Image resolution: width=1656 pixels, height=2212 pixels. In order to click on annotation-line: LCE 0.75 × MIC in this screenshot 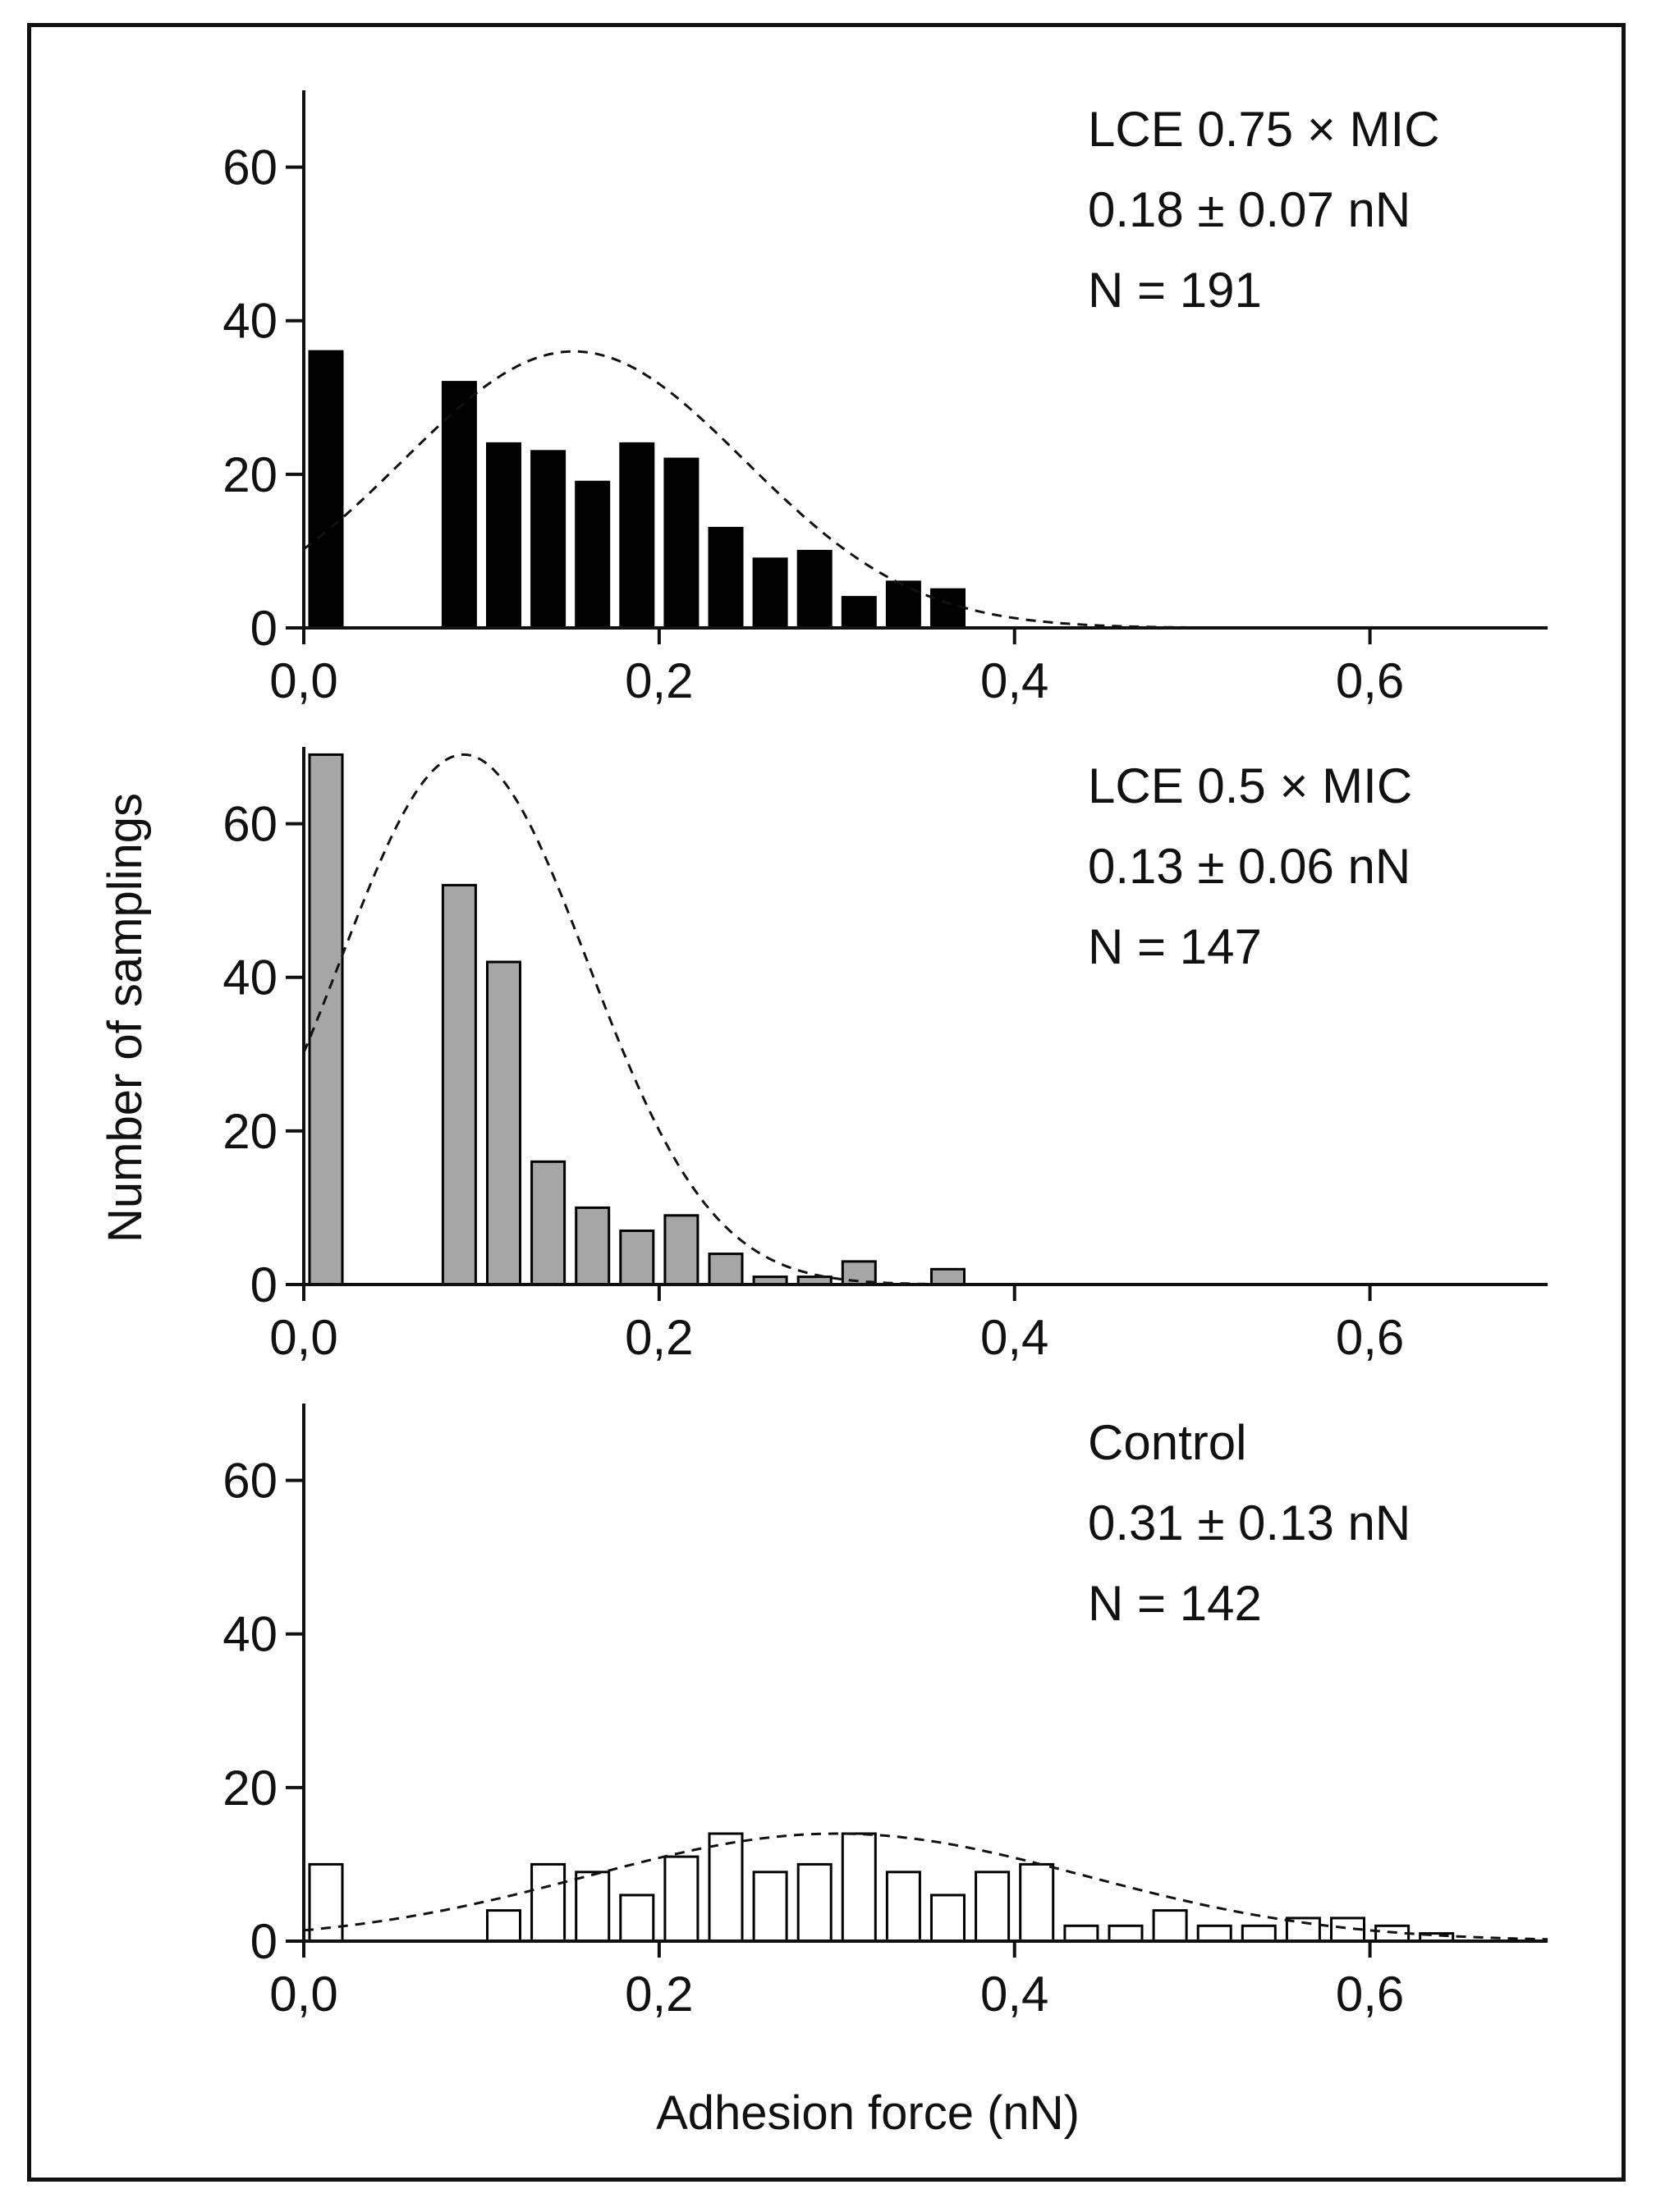, I will do `click(1264, 130)`.